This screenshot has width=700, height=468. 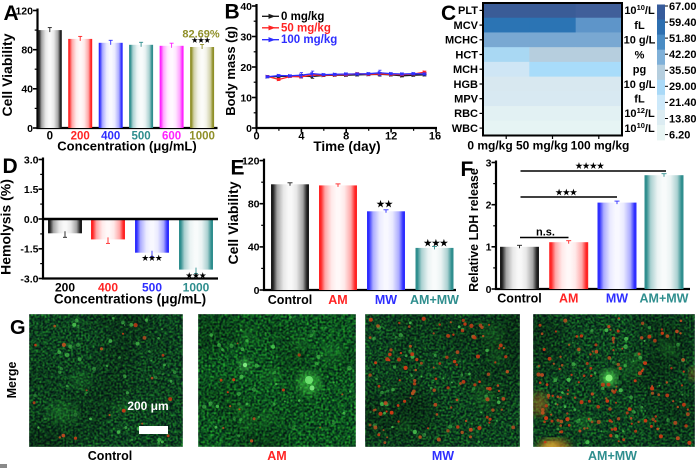 I want to click on svg-text: 4, so click(x=301, y=137).